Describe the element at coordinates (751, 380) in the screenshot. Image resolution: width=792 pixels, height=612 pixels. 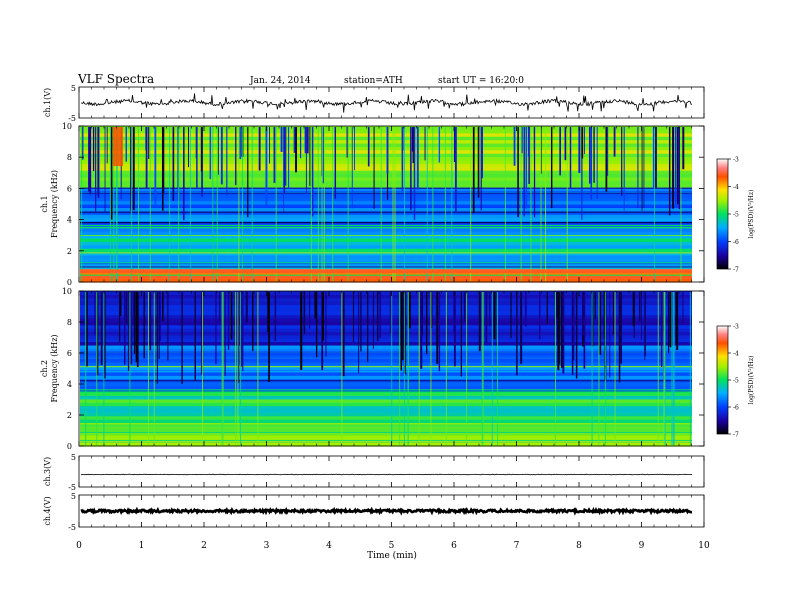
I see `colorbar-label: log(PSD)(V²/Hz)` at that location.